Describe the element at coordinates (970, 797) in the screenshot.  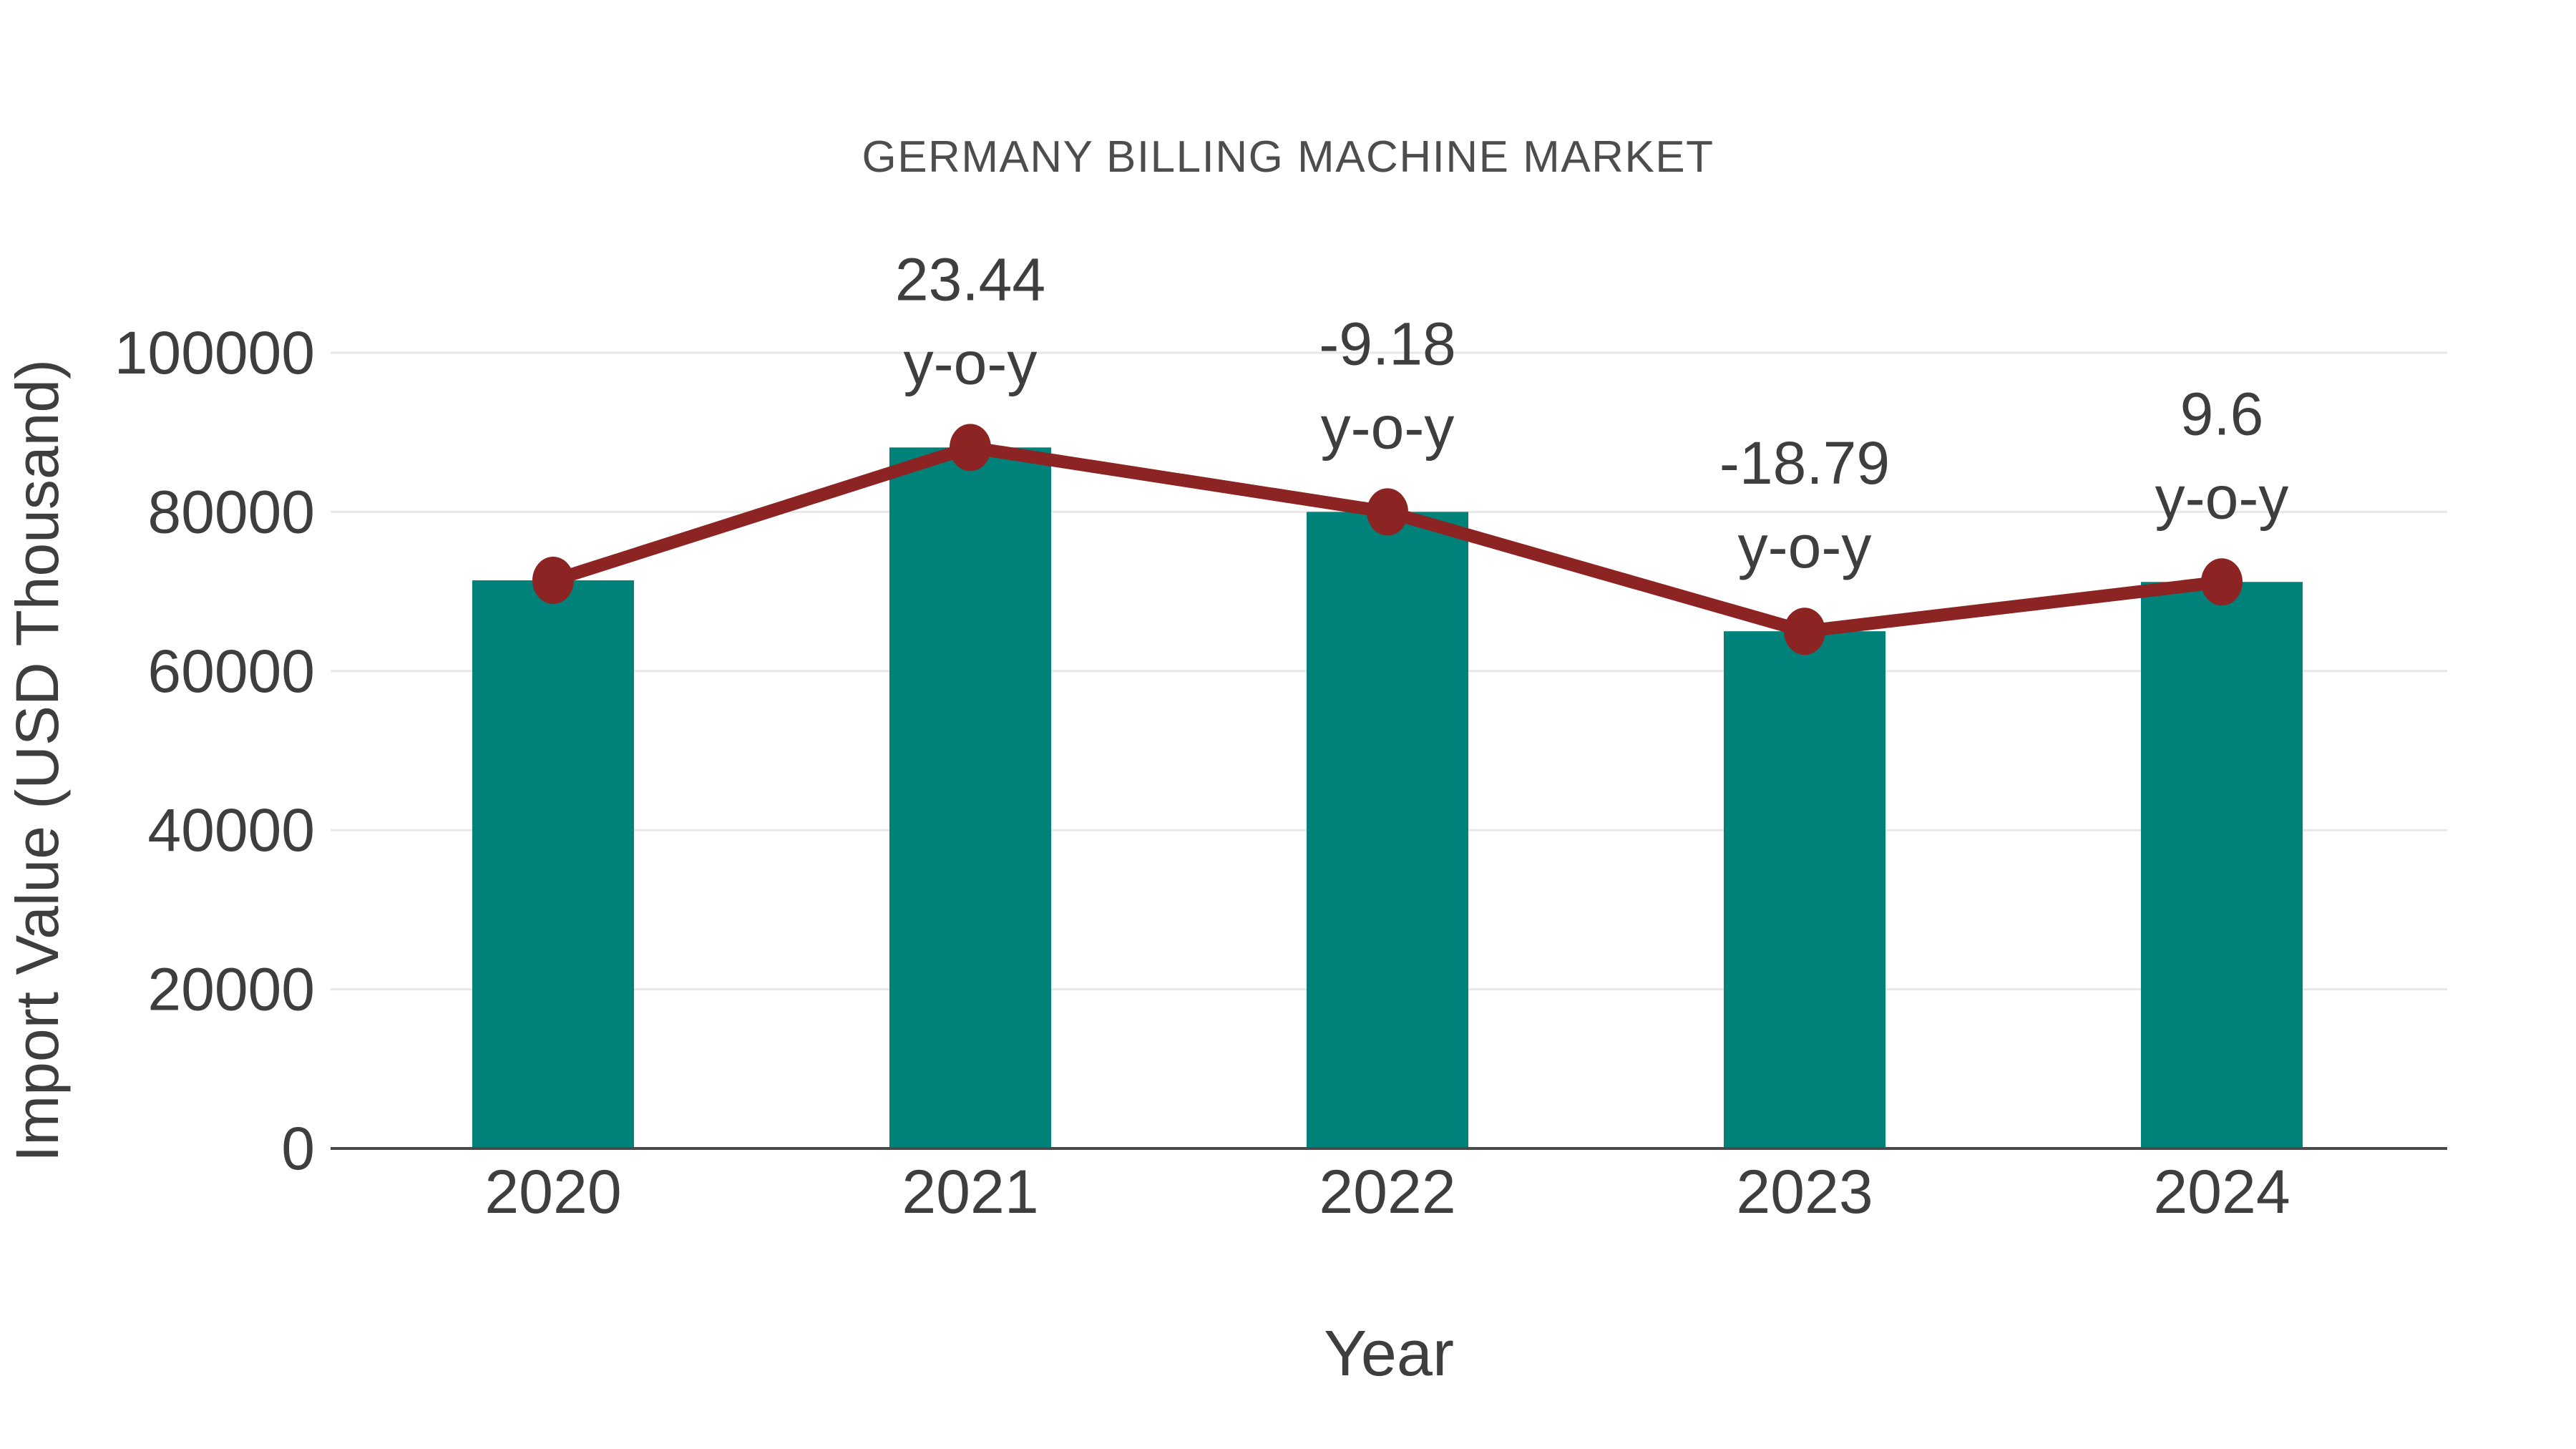
I see `bar-2021` at that location.